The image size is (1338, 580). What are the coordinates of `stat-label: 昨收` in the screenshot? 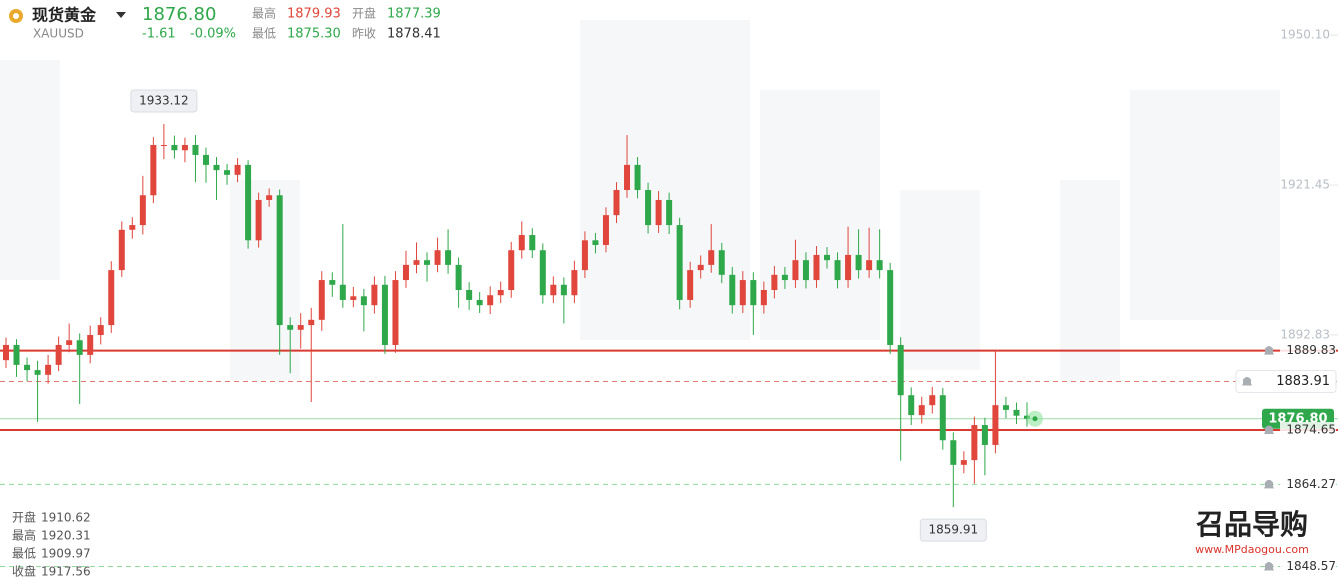 It's located at (364, 34).